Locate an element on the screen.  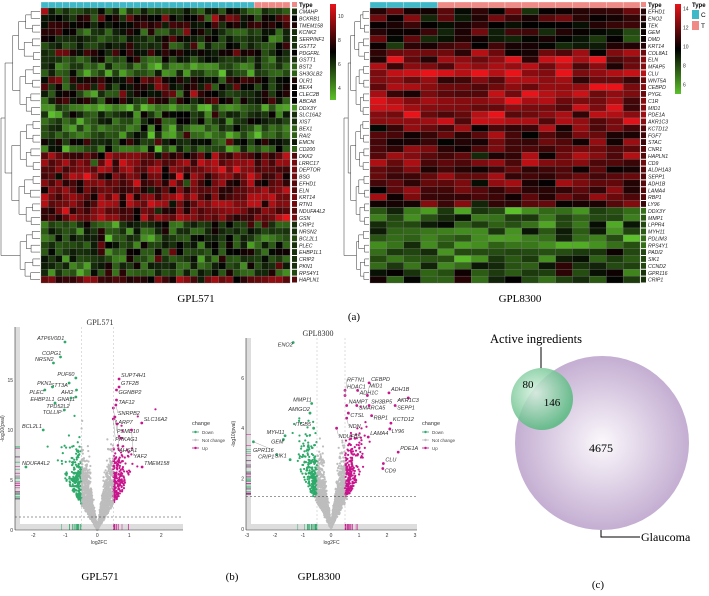
color-scale-tick: 8 is located at coordinates (684, 67).